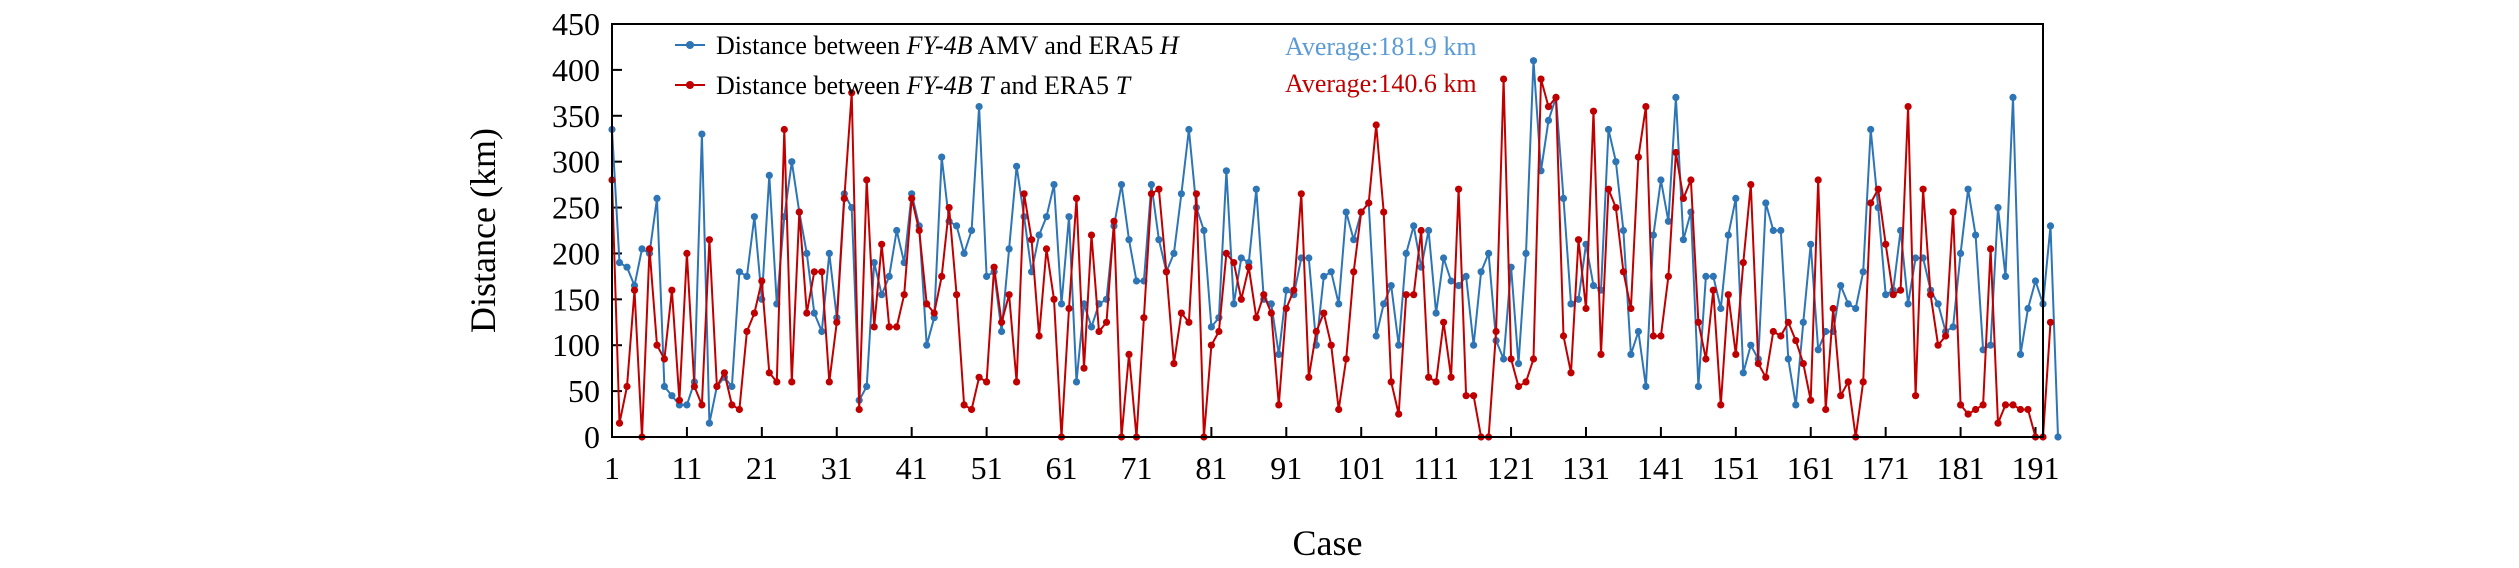 Image resolution: width=2519 pixels, height=568 pixels. Describe the element at coordinates (1136, 468) in the screenshot. I see `x-tick-label: 71` at that location.